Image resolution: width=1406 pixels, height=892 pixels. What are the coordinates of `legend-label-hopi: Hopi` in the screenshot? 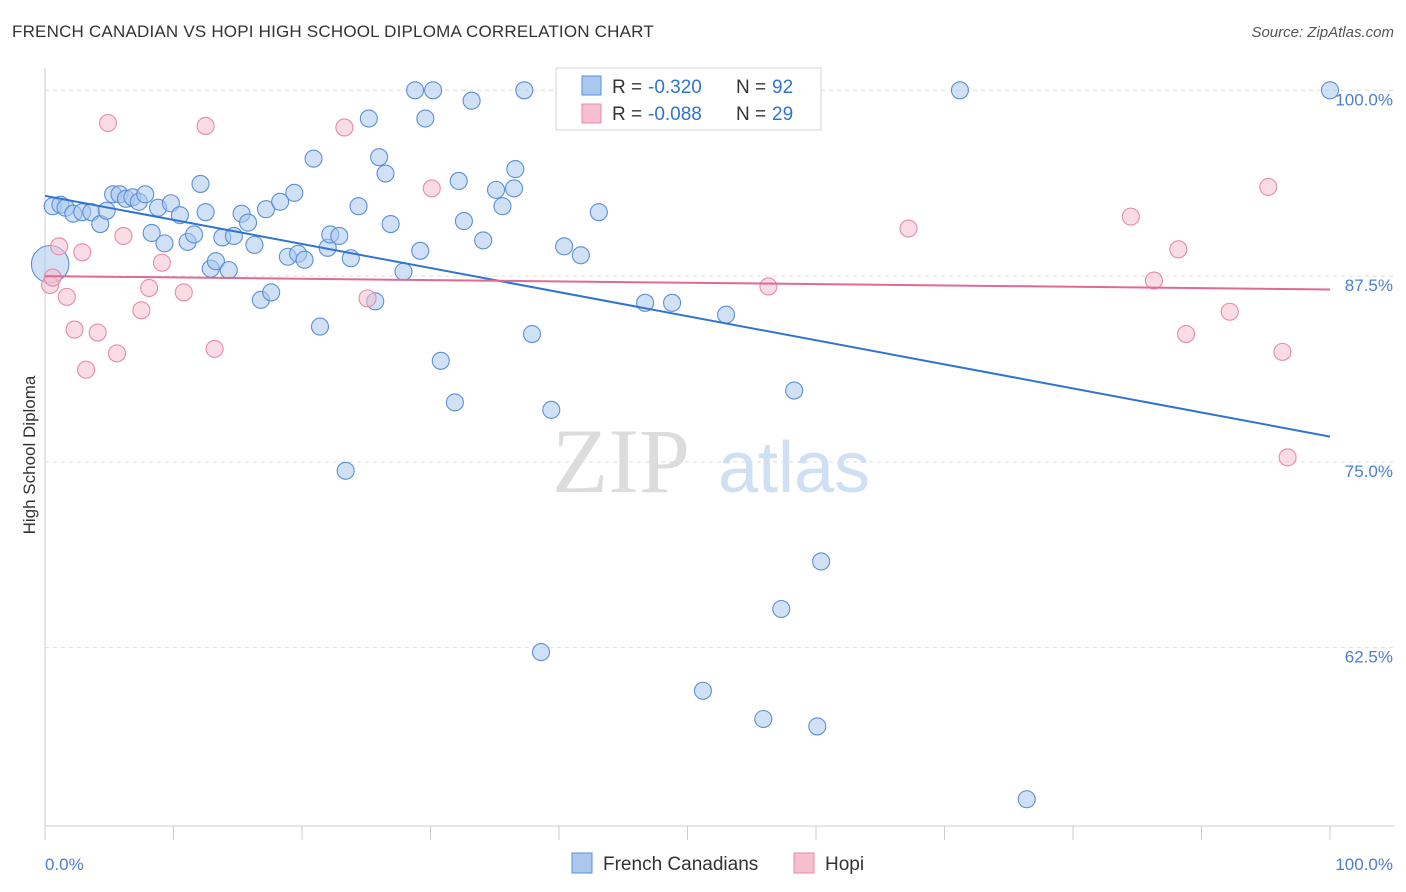 It's located at (844, 864).